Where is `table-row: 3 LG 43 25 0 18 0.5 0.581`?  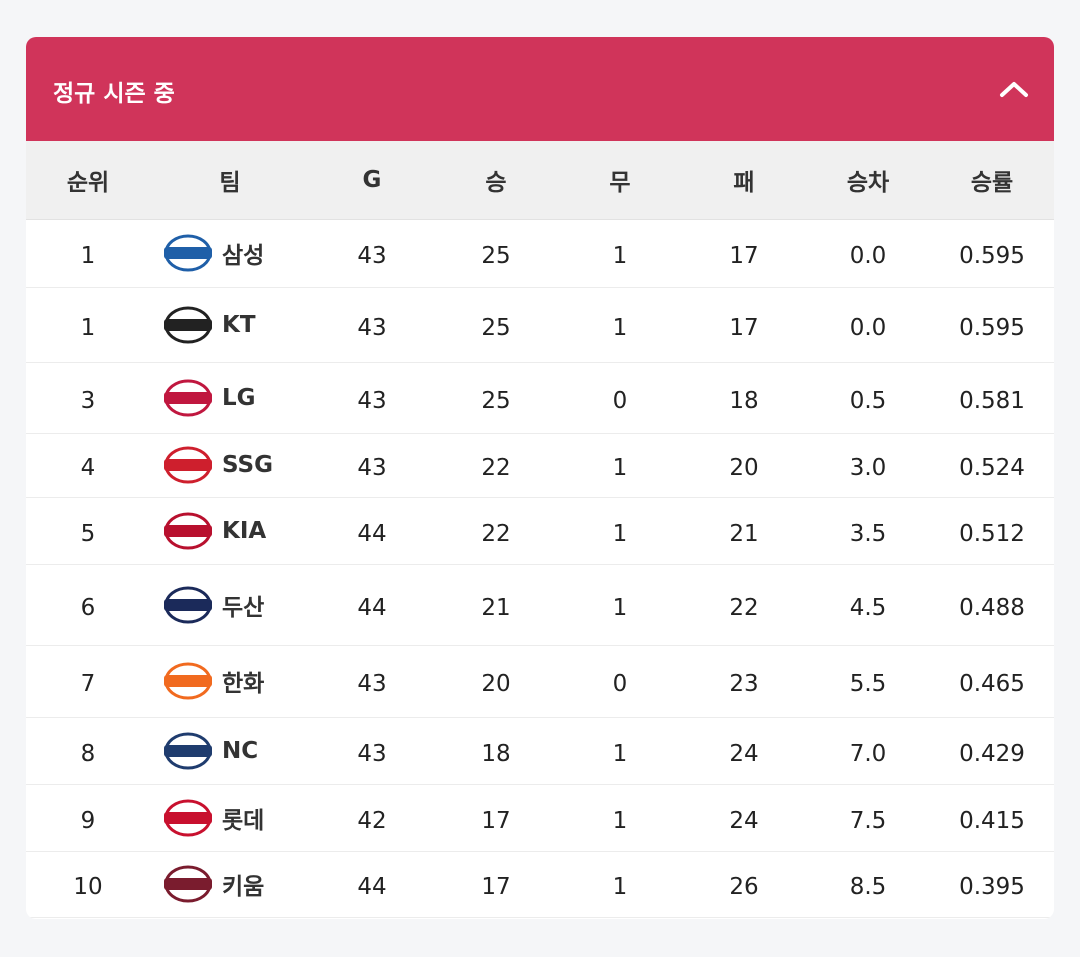
table-row: 3 LG 43 25 0 18 0.5 0.581 is located at coordinates (540, 398).